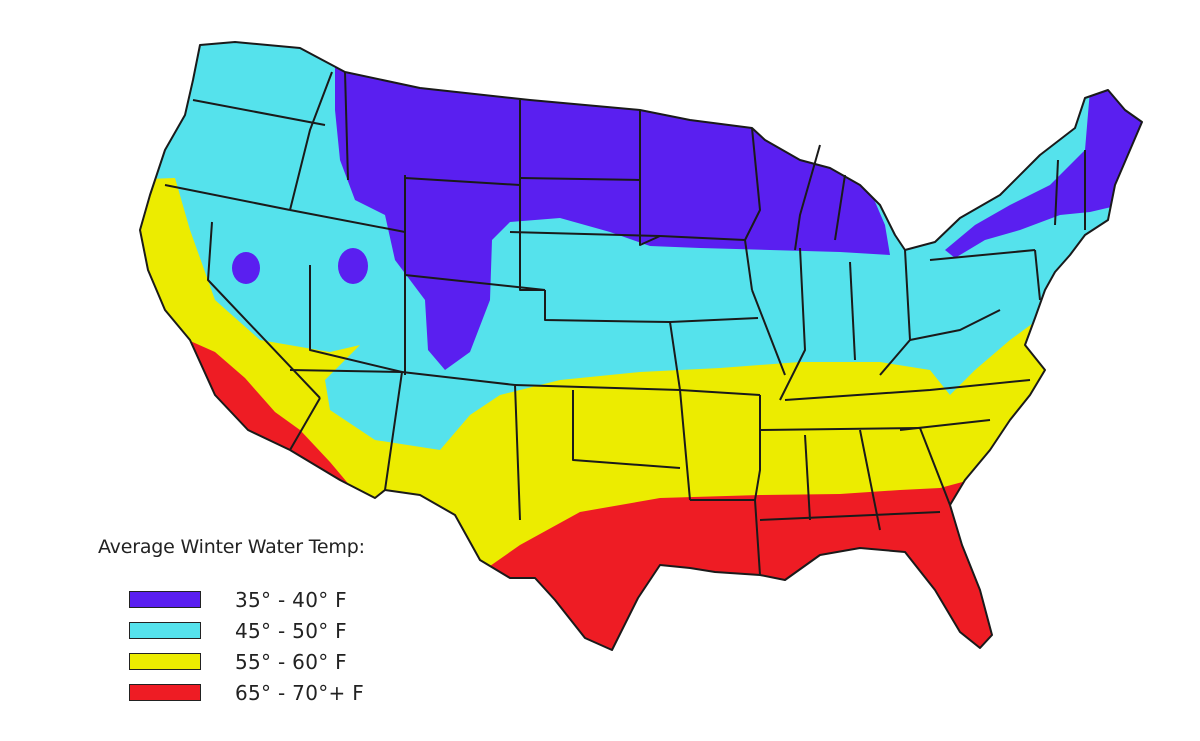 The image size is (1200, 741). I want to click on legend-item-65-70: 65° - 70°+ F, so click(306, 692).